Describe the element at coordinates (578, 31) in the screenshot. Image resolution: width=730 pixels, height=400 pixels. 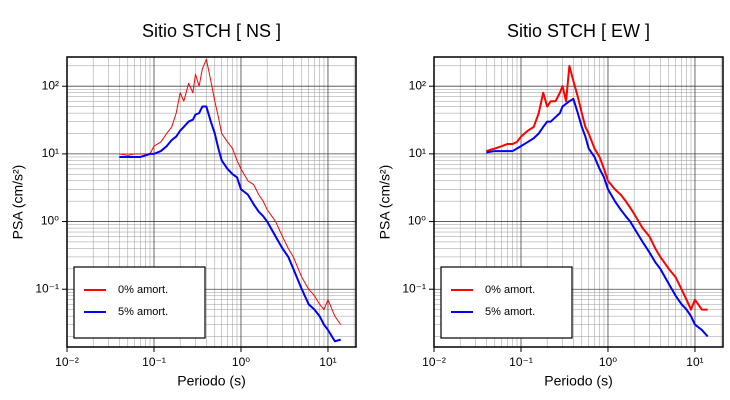
I see `chart-title: Sitio STCH [ EW ]` at that location.